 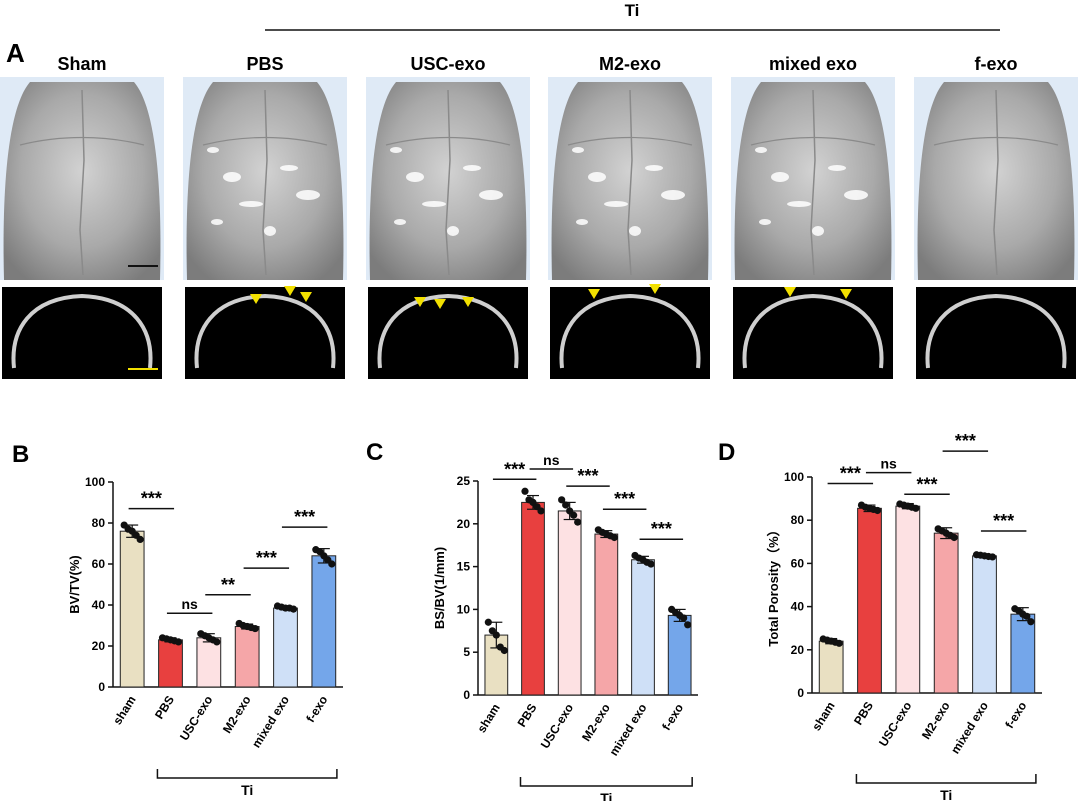 I want to click on x-tick-label-5: f-exo, so click(x=316, y=709).